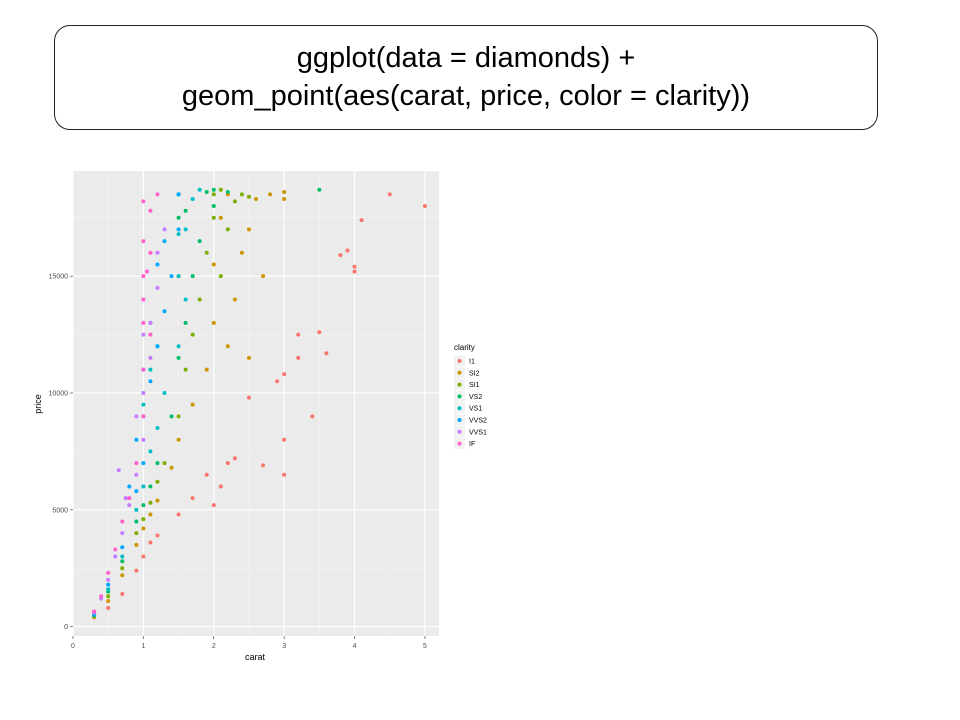  What do you see at coordinates (355, 646) in the screenshot?
I see `x-tick-label: 4` at bounding box center [355, 646].